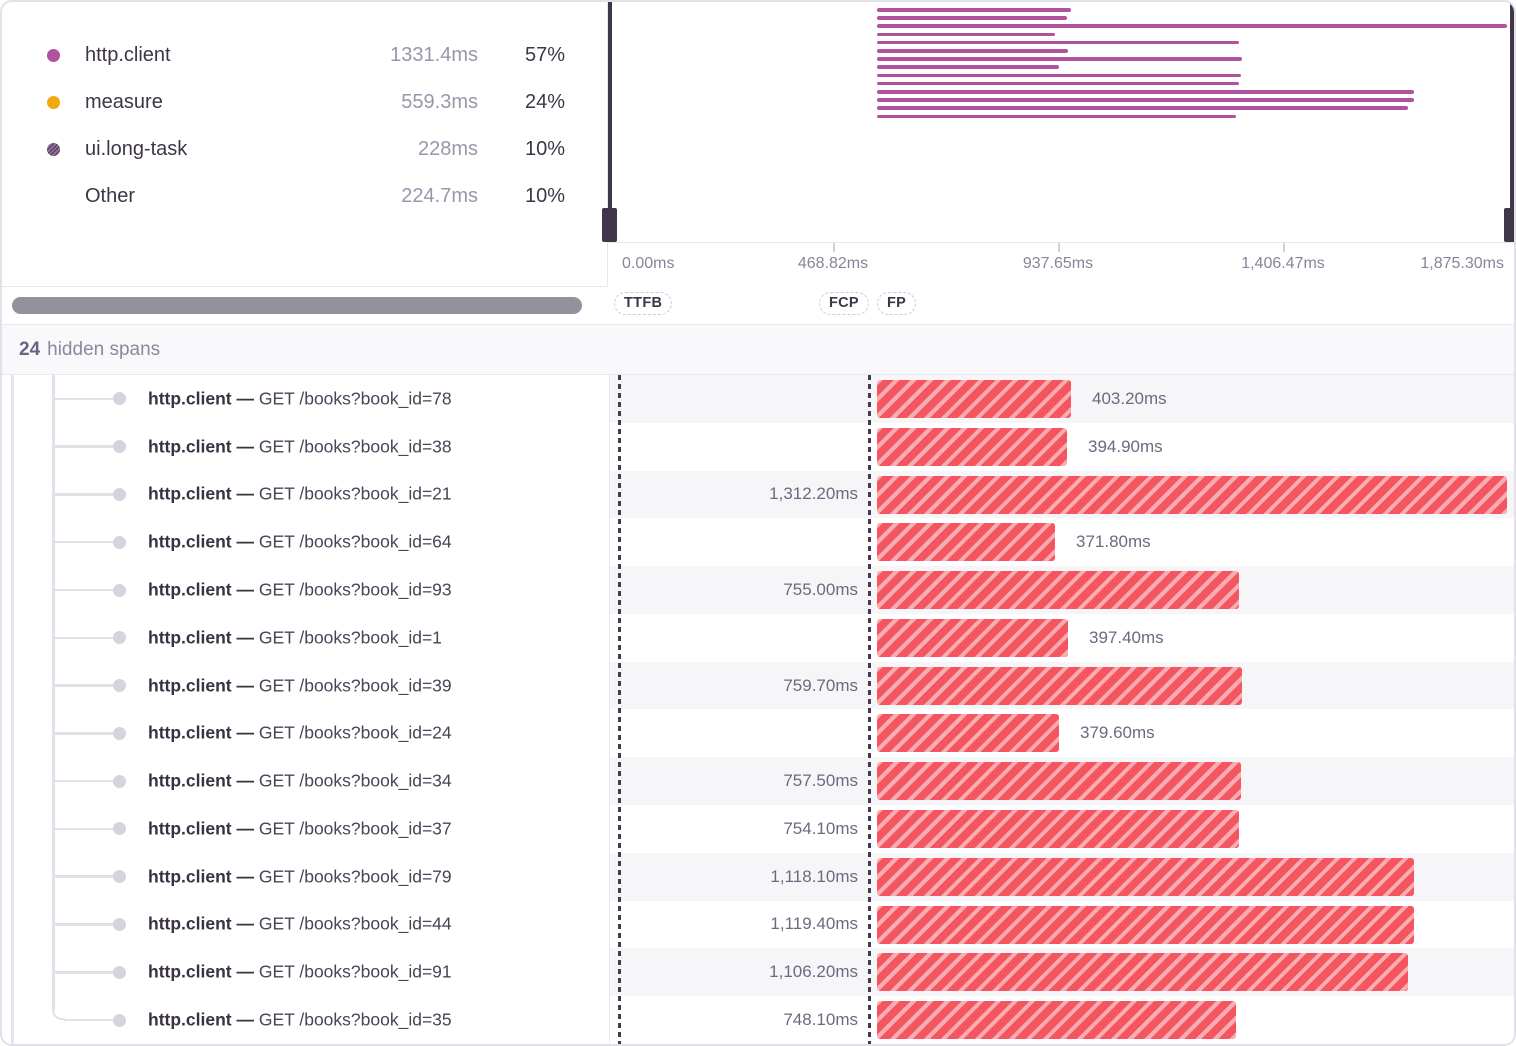 This screenshot has width=1516, height=1046. What do you see at coordinates (297, 305) in the screenshot?
I see `horizontal-scrollbar` at bounding box center [297, 305].